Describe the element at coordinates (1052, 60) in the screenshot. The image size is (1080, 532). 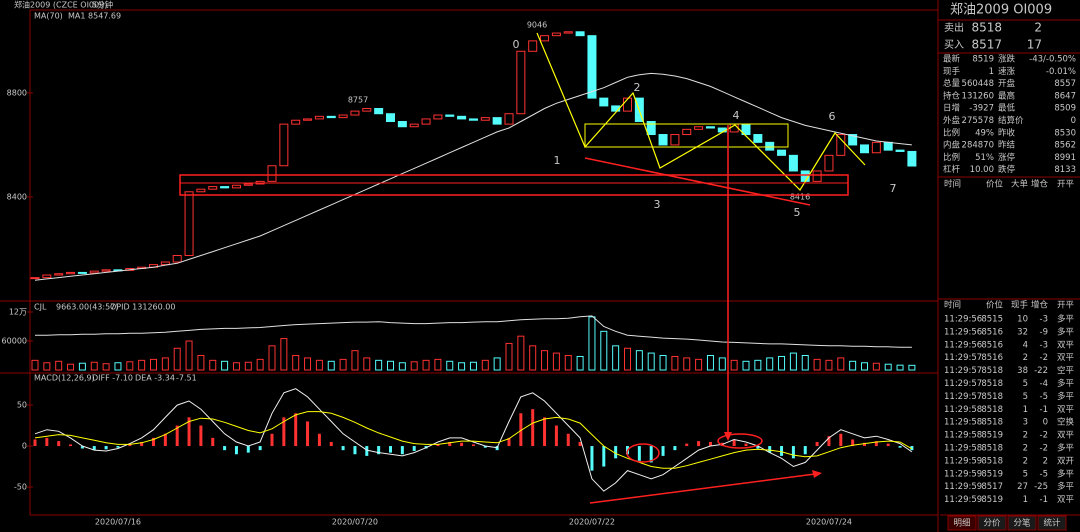
I see `stat-value: -43/-0.50%` at that location.